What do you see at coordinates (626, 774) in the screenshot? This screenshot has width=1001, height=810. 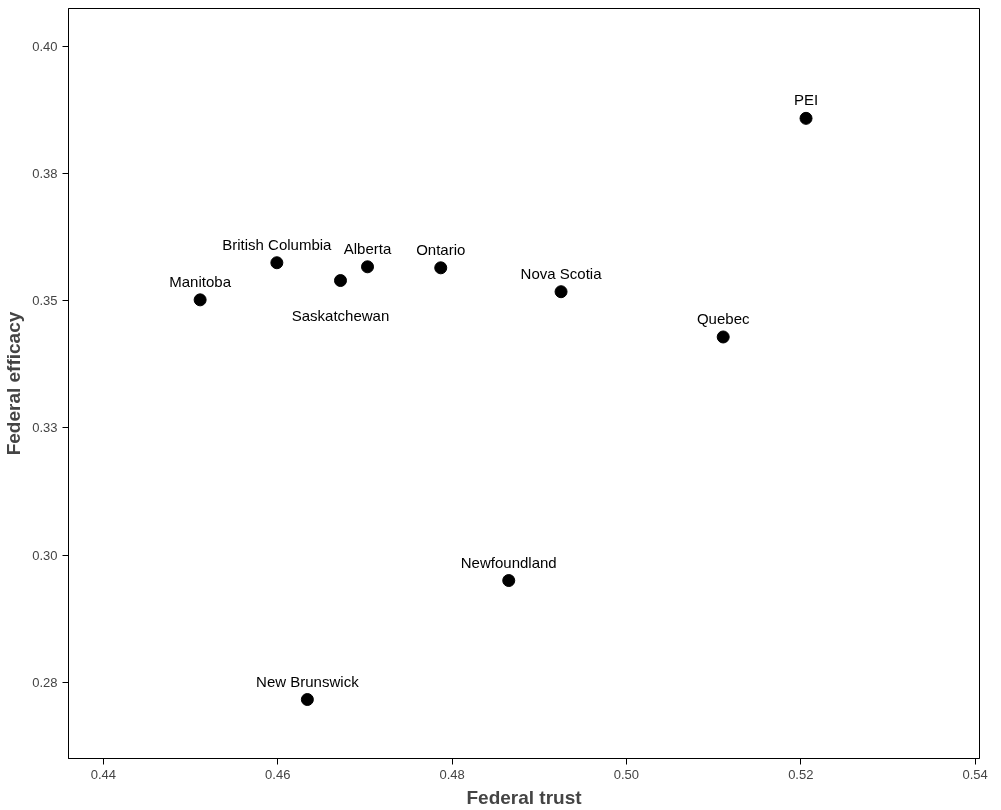 I see `x-tick-label: 0.50` at bounding box center [626, 774].